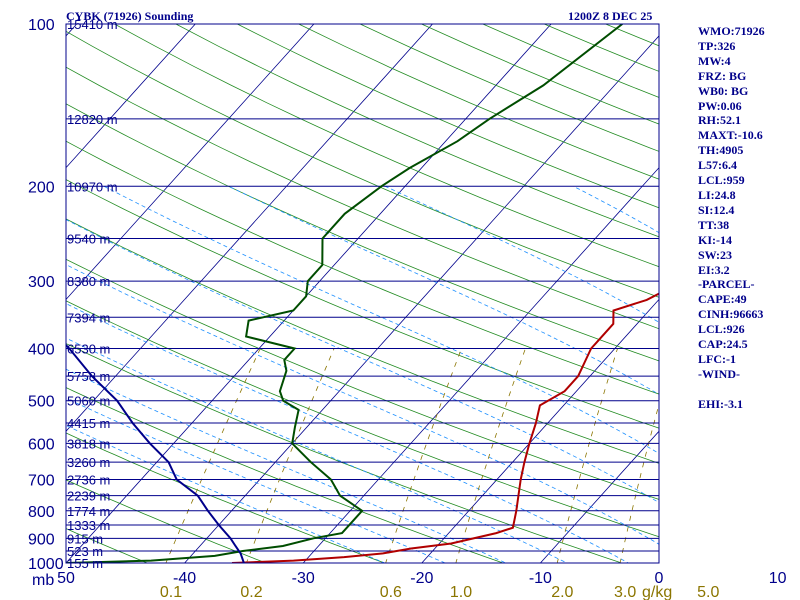  I want to click on height-label: 2736 m, so click(88, 480).